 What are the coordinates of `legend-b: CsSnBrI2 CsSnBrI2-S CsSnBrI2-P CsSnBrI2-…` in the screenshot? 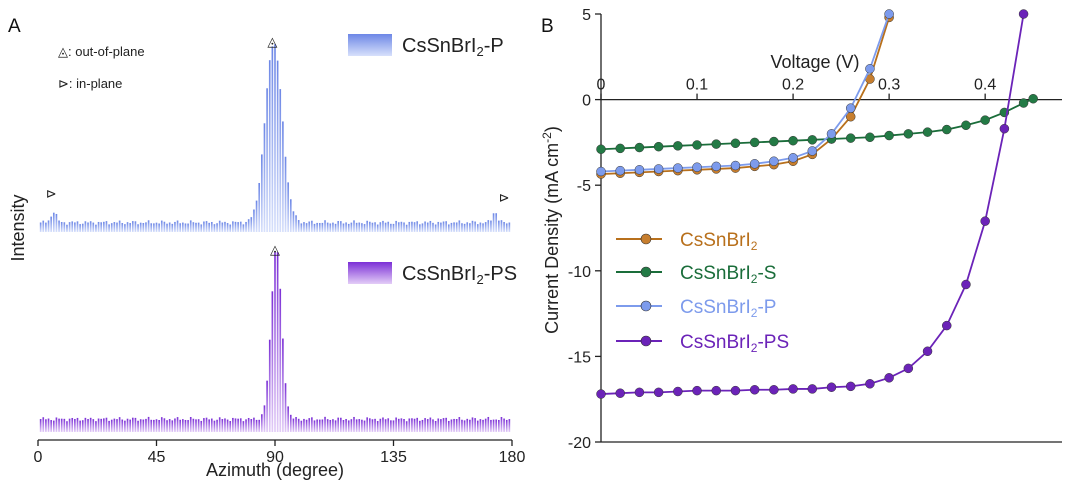 It's located at (702, 292).